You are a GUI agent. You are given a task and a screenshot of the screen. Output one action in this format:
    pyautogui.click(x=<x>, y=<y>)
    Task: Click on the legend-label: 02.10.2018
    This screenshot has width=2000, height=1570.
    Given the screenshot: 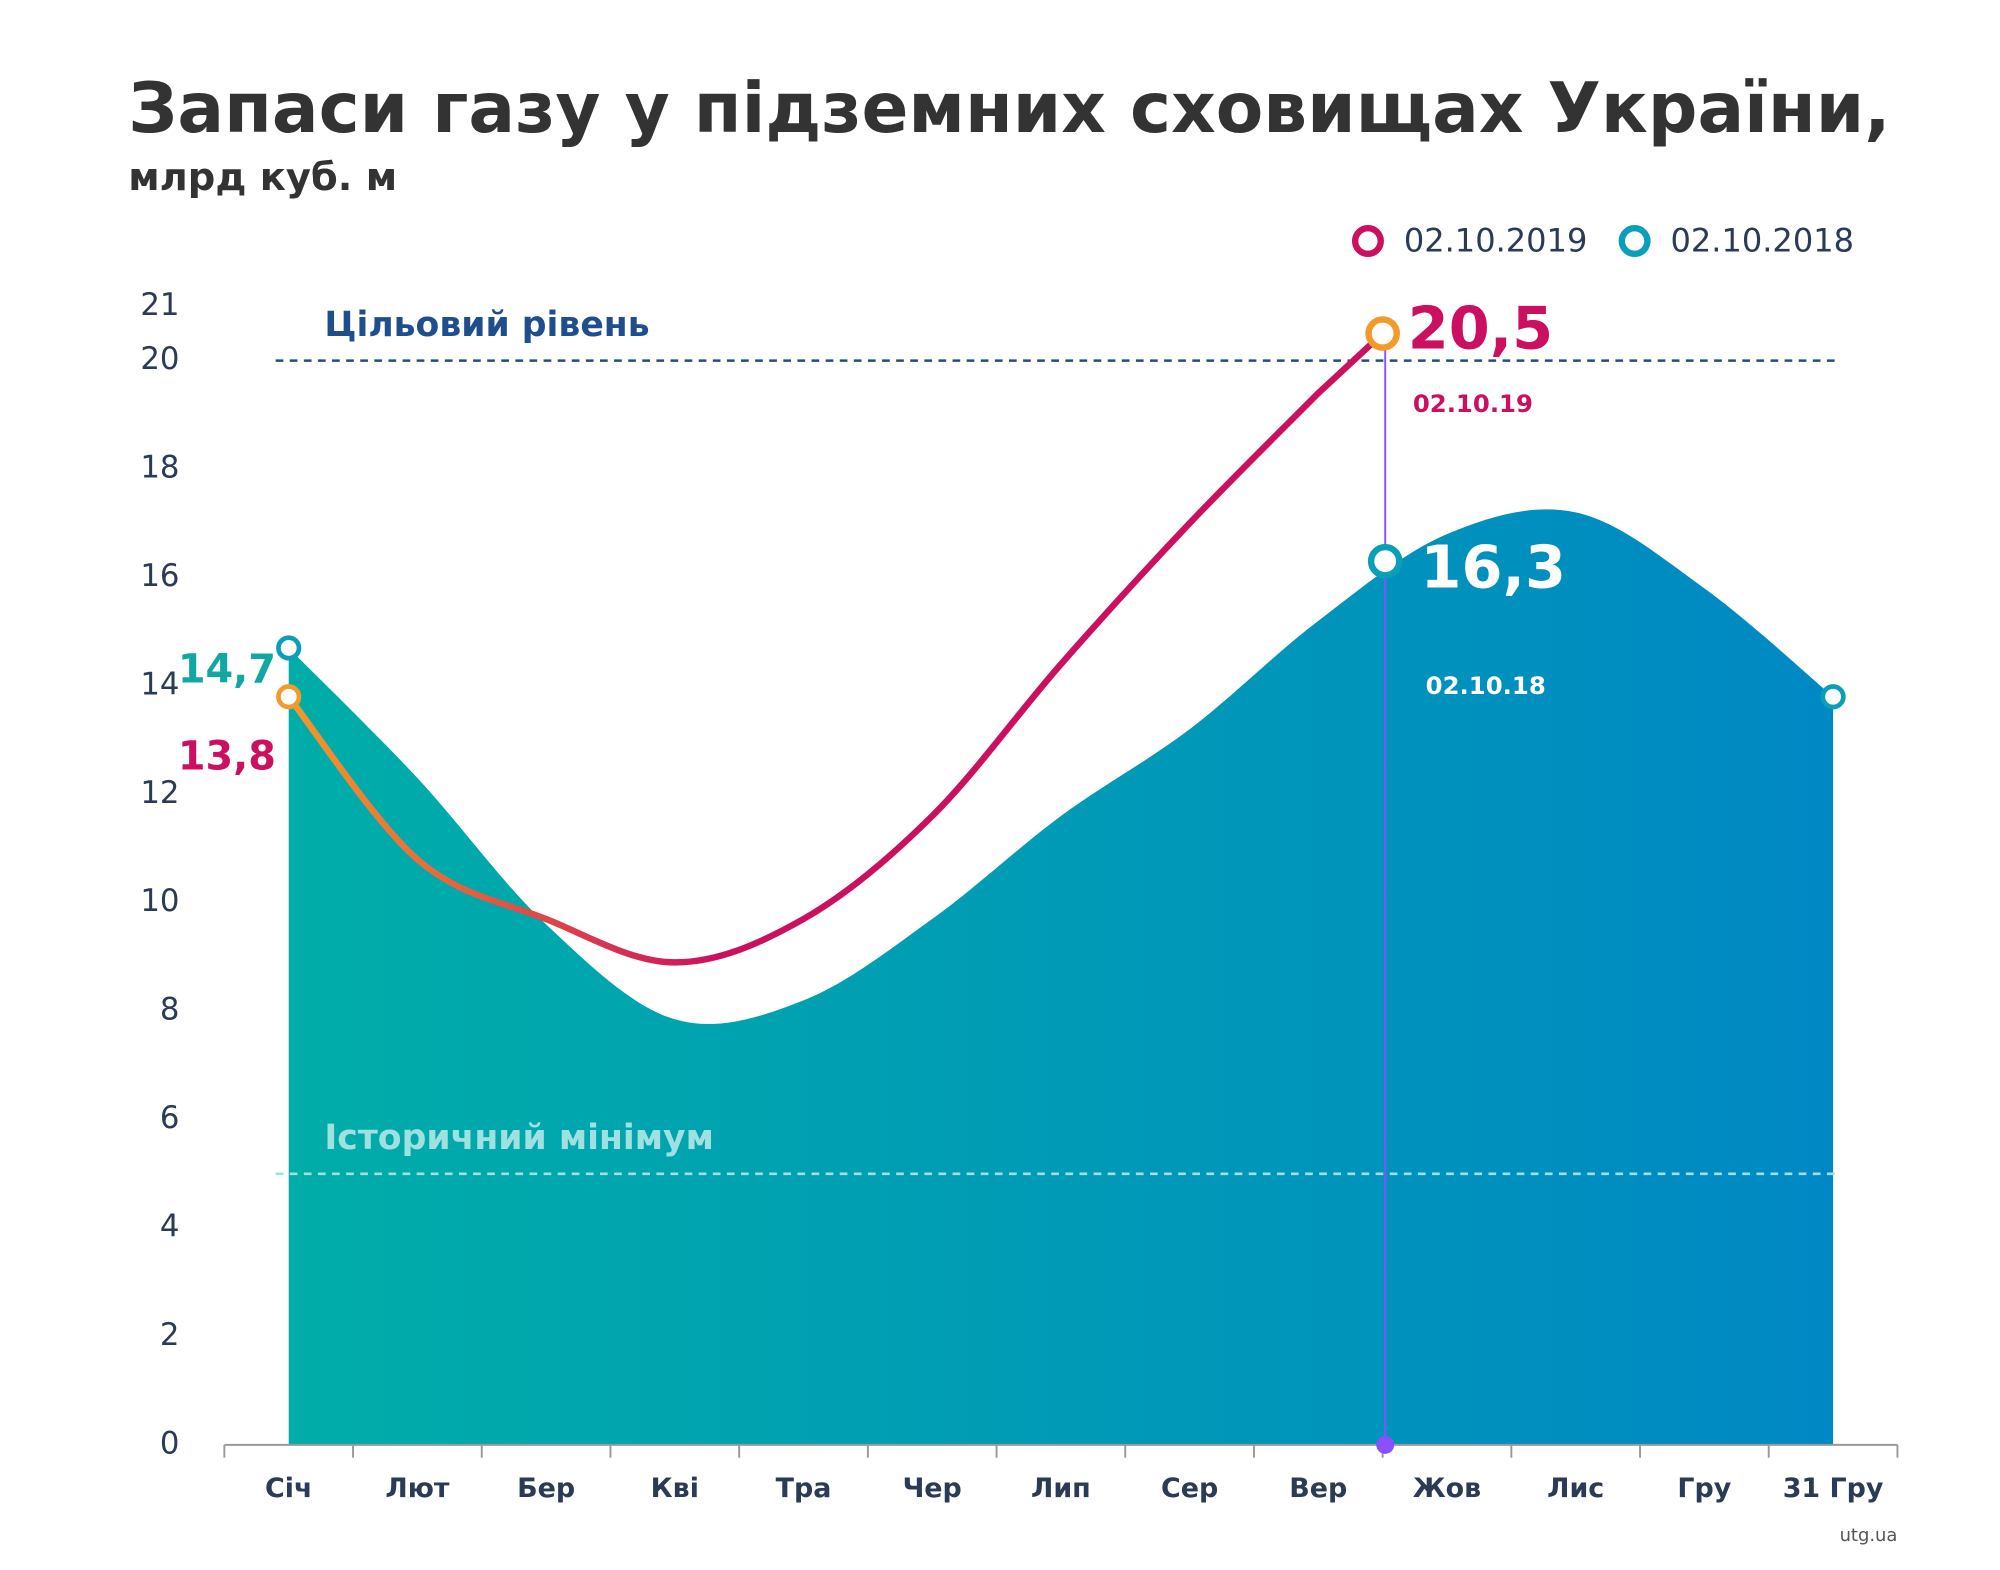 What is the action you would take?
    pyautogui.click(x=1763, y=240)
    